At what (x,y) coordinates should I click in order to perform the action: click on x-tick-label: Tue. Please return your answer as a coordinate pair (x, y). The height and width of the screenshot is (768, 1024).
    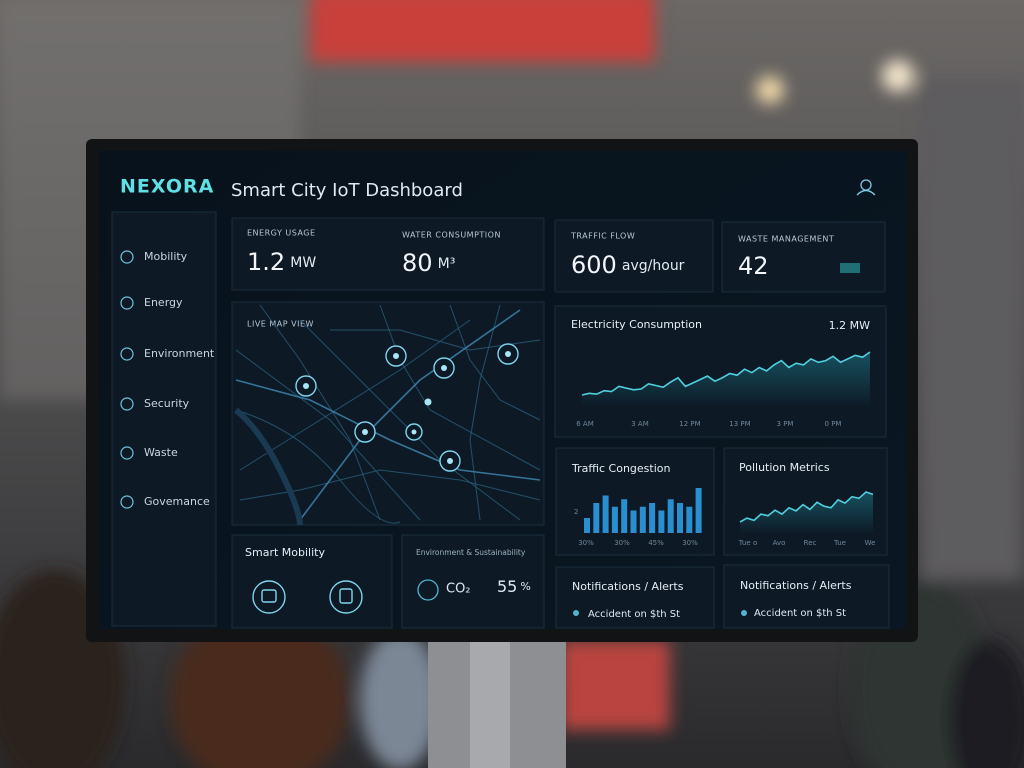
    Looking at the image, I should click on (839, 543).